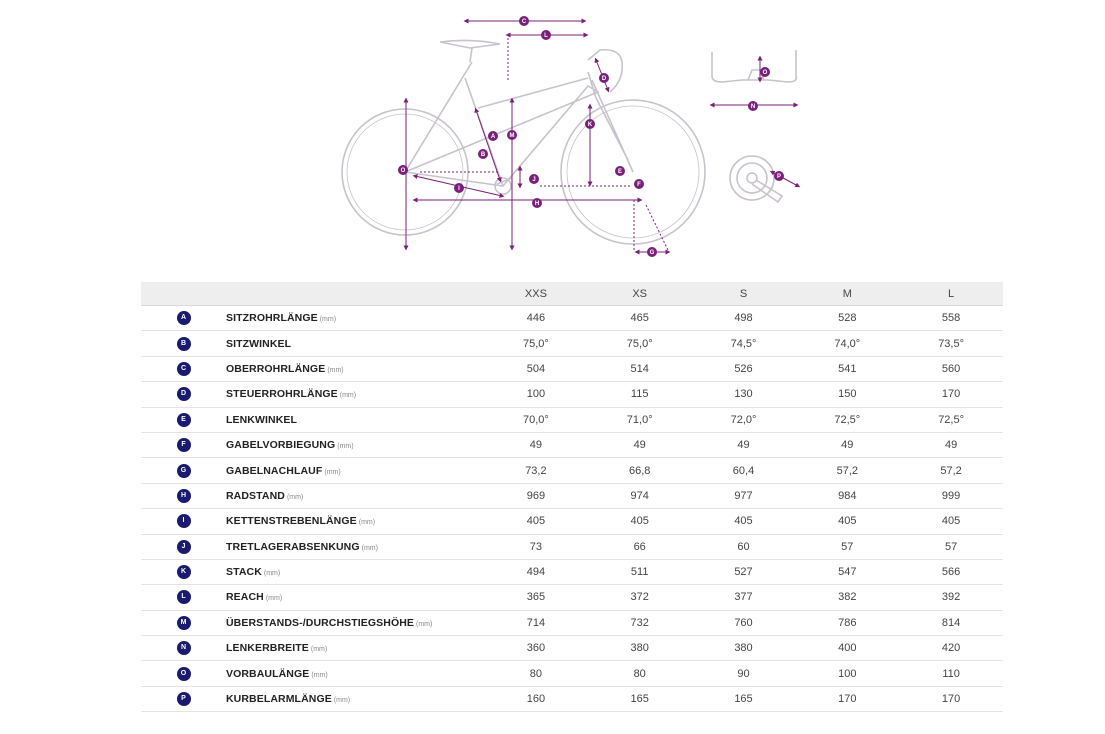 Image resolution: width=1105 pixels, height=734 pixels. I want to click on row-label: GABELNACHLAUF, so click(274, 470).